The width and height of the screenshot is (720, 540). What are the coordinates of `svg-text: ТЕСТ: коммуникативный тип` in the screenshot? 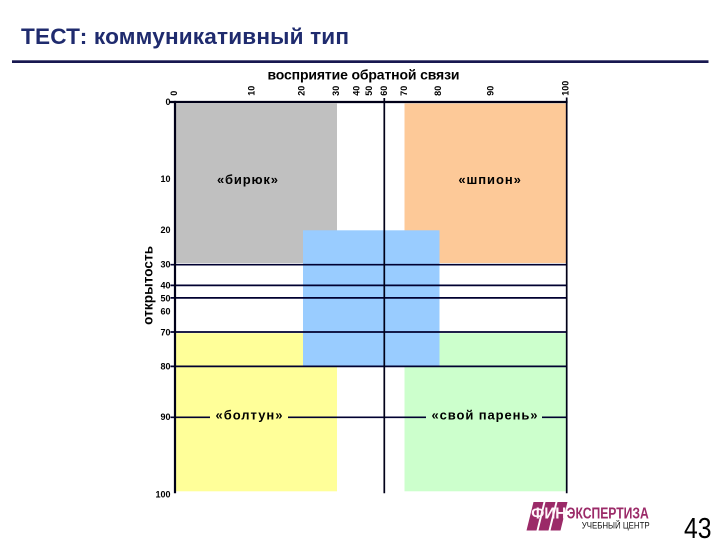 It's located at (185, 36).